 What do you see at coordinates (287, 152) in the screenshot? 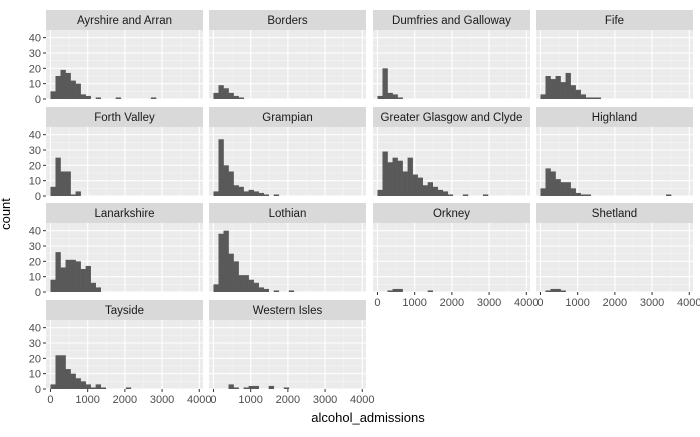
I see `facet-panel: Grampian` at bounding box center [287, 152].